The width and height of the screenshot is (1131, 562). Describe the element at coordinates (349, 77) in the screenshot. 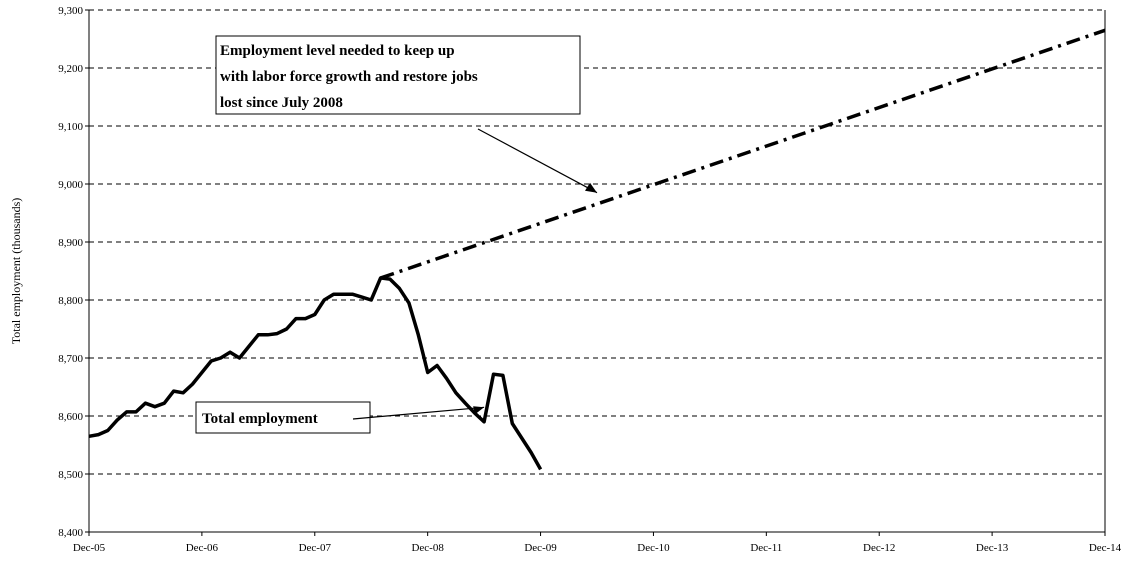

I see `annotation-1-line: with labor force growth and restore jobs` at that location.